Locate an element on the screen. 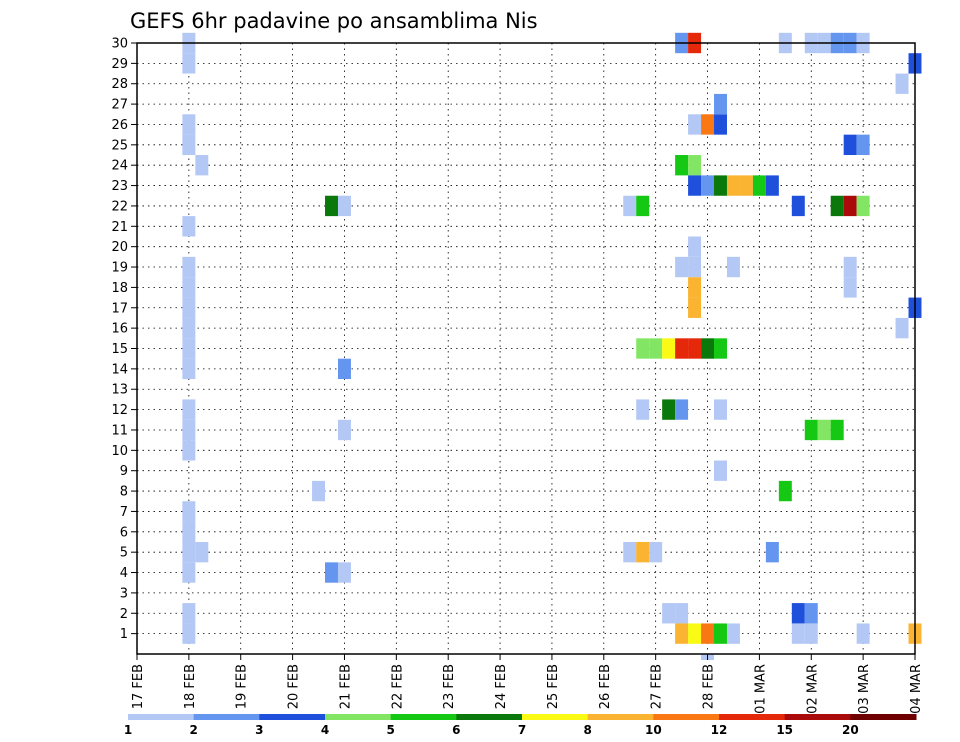 The height and width of the screenshot is (742, 960). colorbar-label: 8 is located at coordinates (587, 730).